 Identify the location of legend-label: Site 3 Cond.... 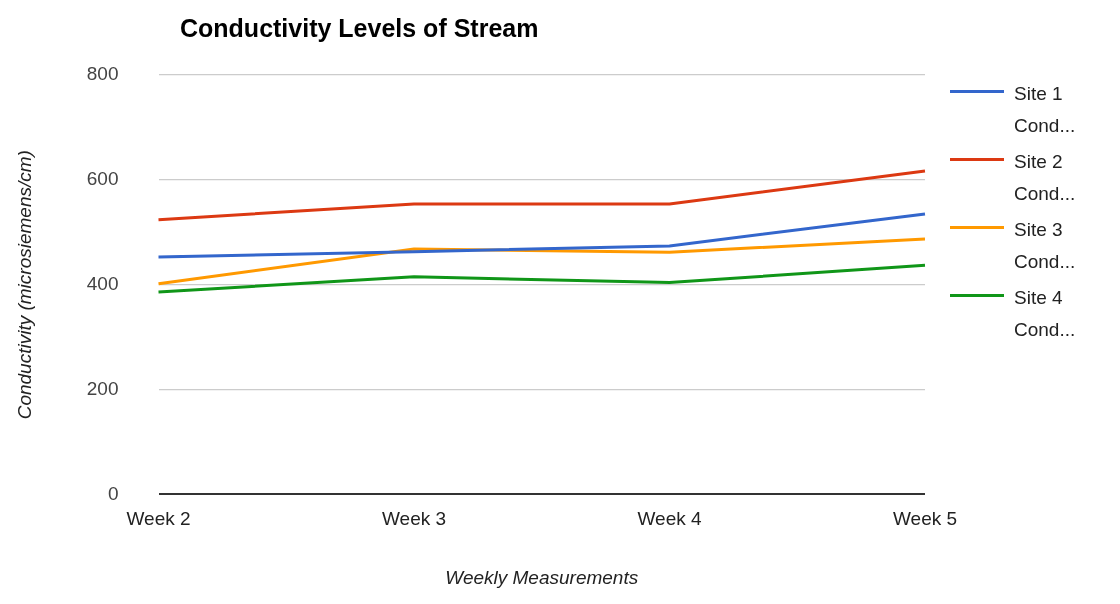
(1045, 246).